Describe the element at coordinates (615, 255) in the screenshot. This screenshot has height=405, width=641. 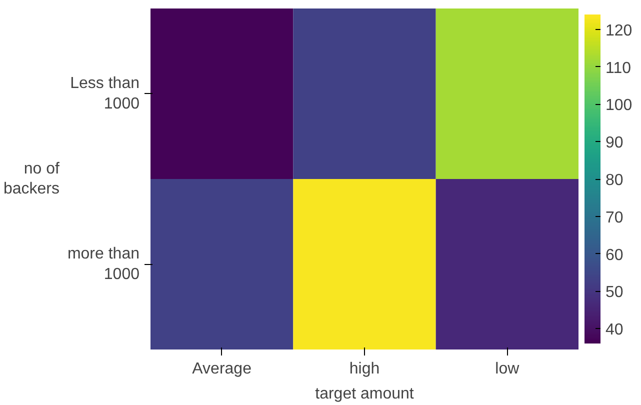
I see `color-bar-label: 60` at that location.